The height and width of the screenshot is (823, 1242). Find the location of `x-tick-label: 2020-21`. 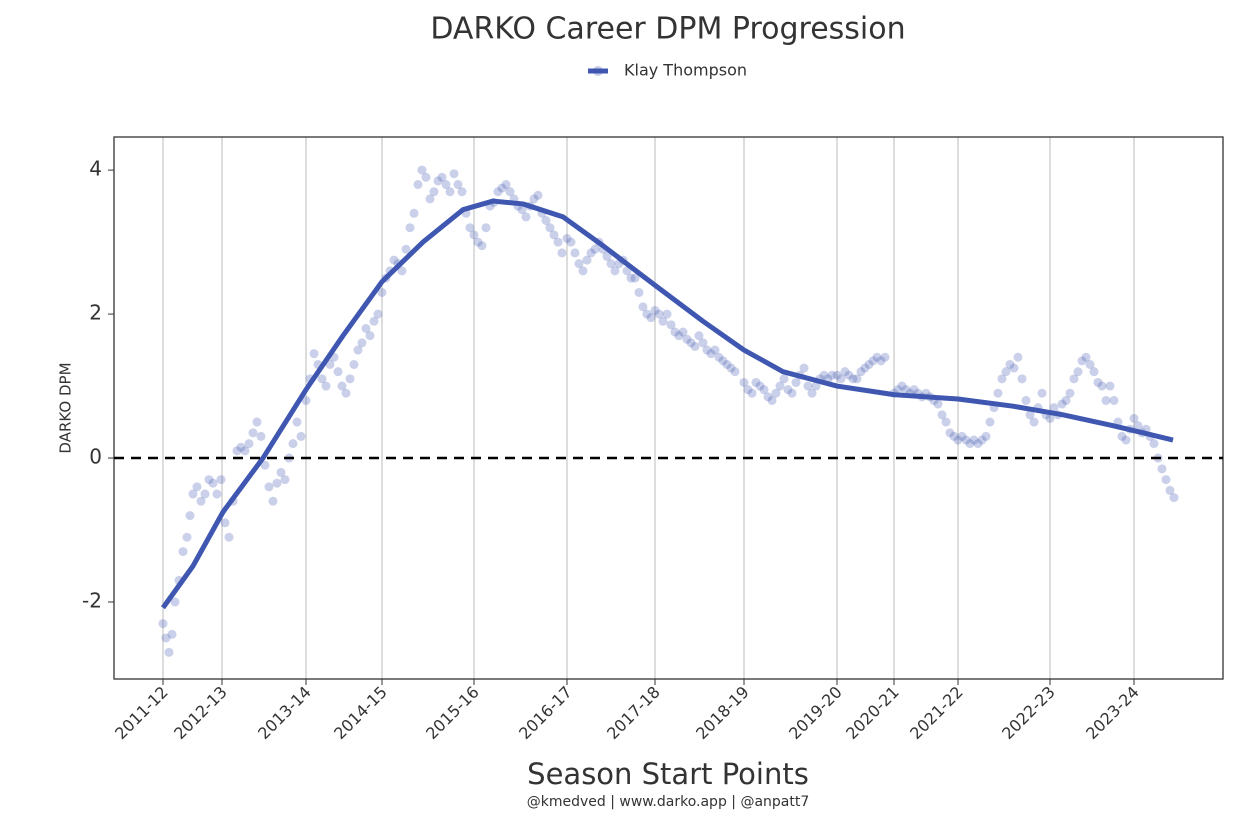

x-tick-label: 2020-21 is located at coordinates (872, 712).